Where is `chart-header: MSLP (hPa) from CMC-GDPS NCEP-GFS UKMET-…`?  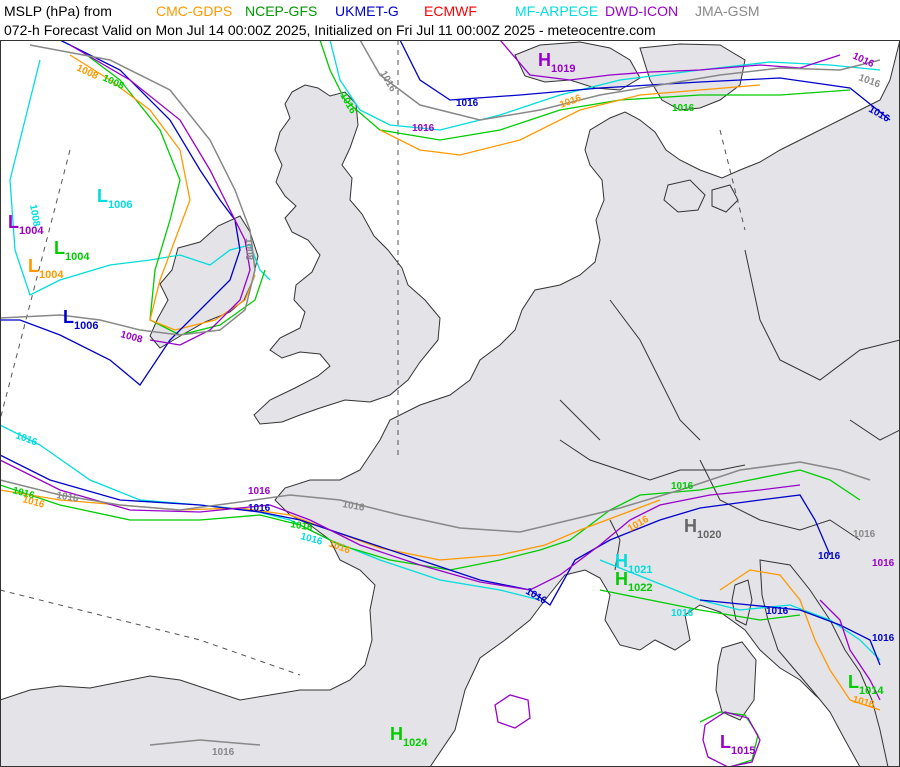 chart-header: MSLP (hPa) from CMC-GDPS NCEP-GFS UKMET-… is located at coordinates (450, 20).